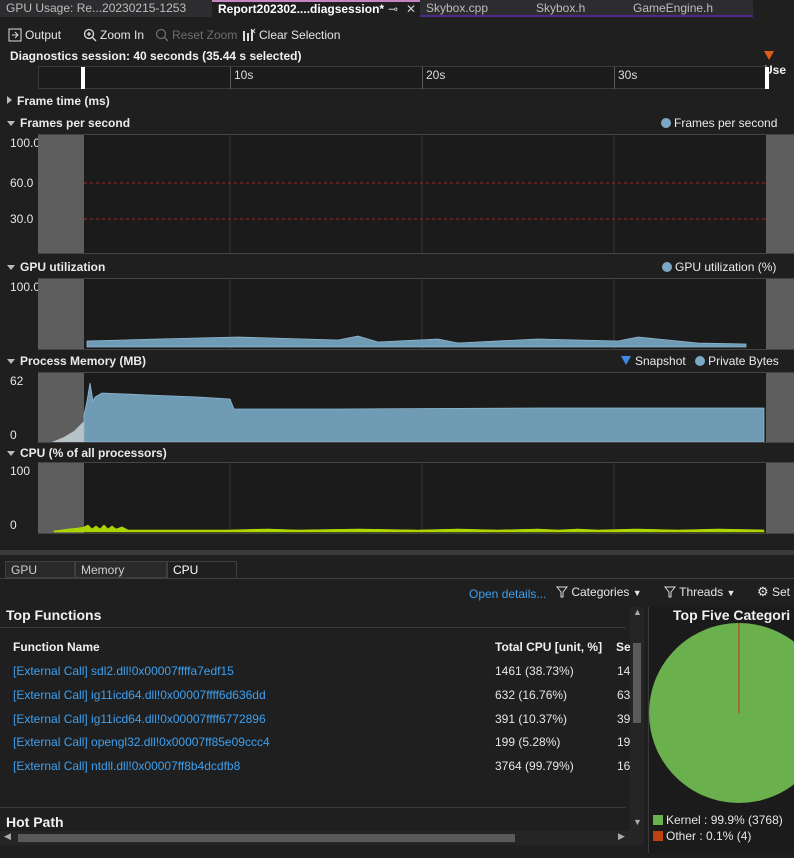  I want to click on ruler-label-30s: 30s, so click(628, 75).